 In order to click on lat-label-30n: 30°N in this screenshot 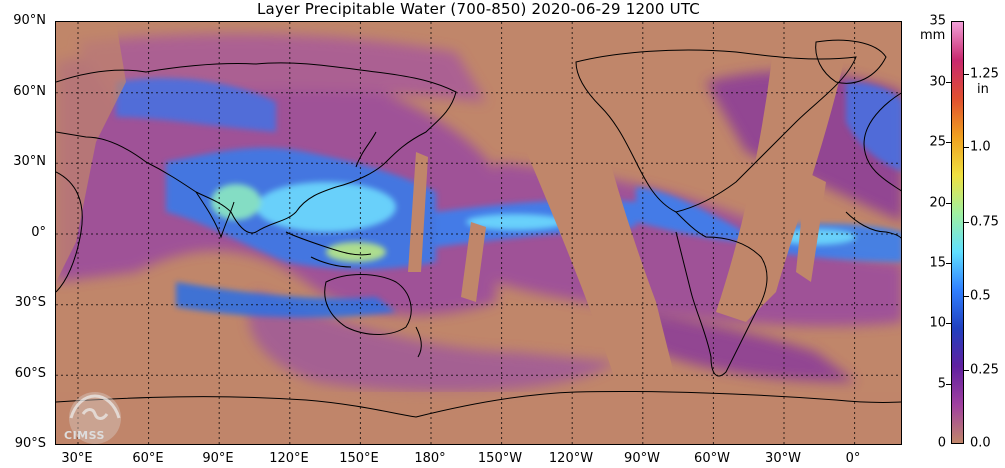, I will do `click(29, 161)`.